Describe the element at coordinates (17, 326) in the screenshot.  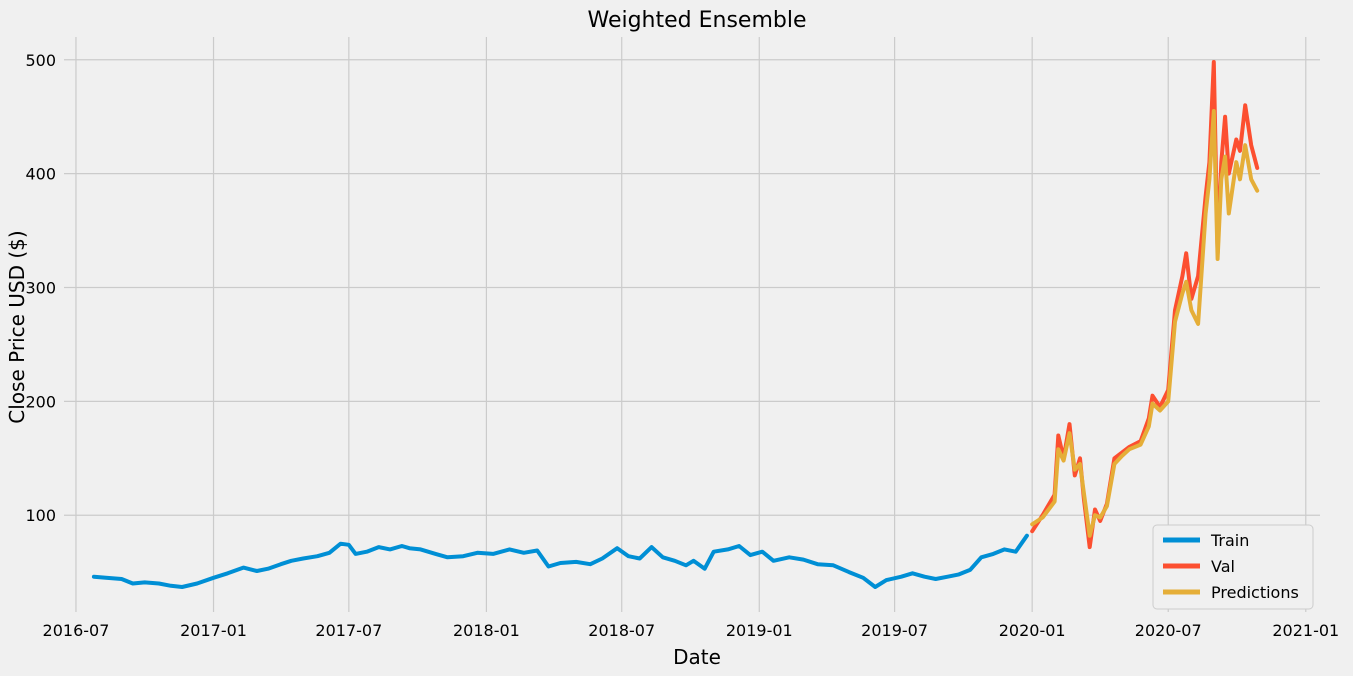
I see `y-axis-title: Close Price USD ($)` at that location.